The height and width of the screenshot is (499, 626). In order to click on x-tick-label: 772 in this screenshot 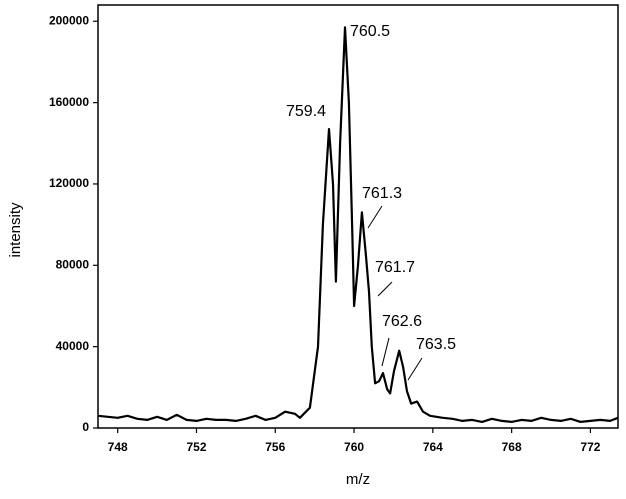, I will do `click(590, 447)`.